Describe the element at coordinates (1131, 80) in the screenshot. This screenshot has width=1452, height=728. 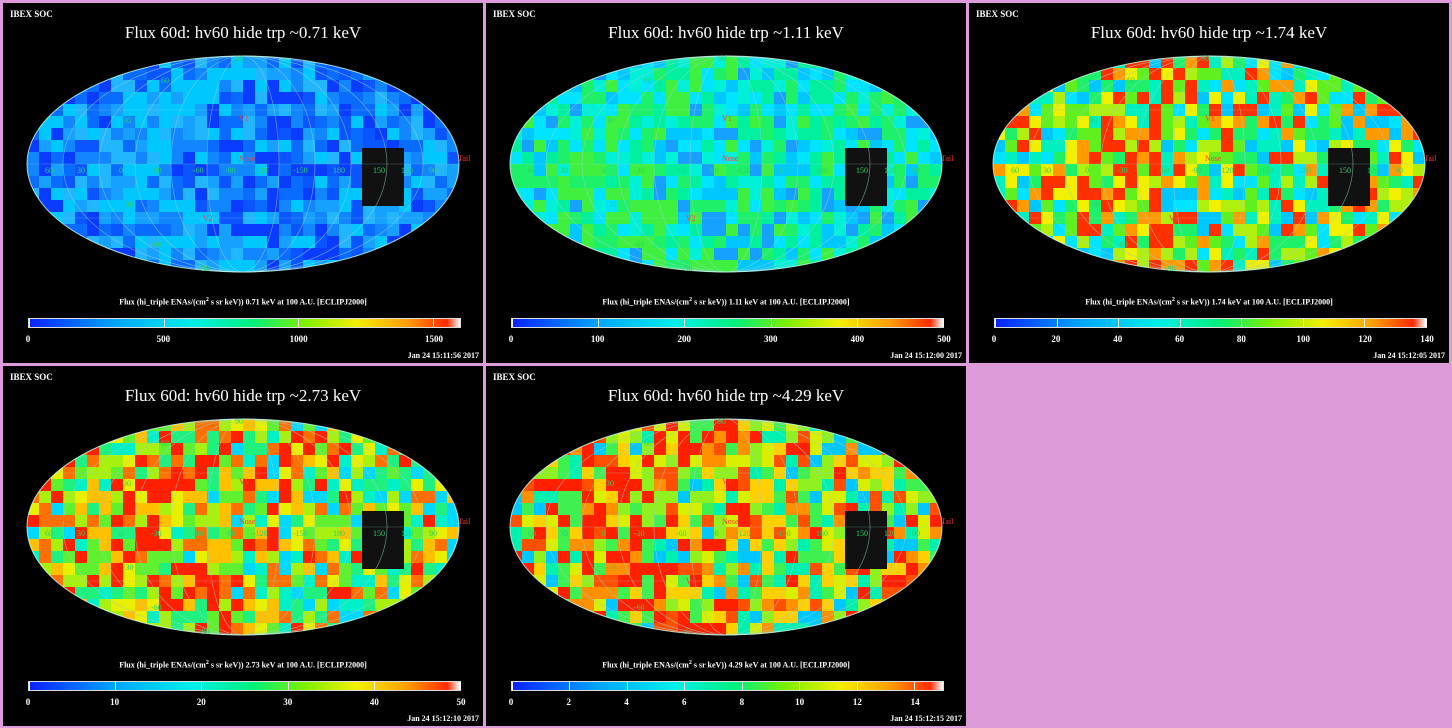
I see `latitude-label: 60` at that location.